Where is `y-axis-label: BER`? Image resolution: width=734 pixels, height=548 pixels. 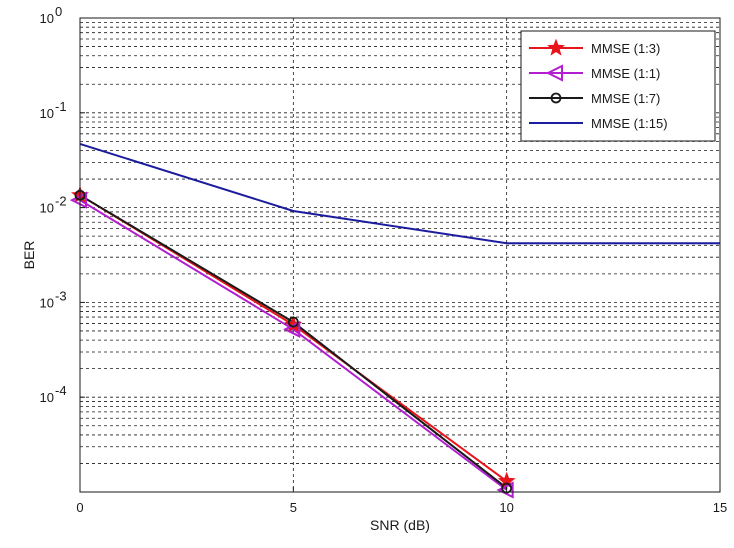
y-axis-label: BER is located at coordinates (29, 255).